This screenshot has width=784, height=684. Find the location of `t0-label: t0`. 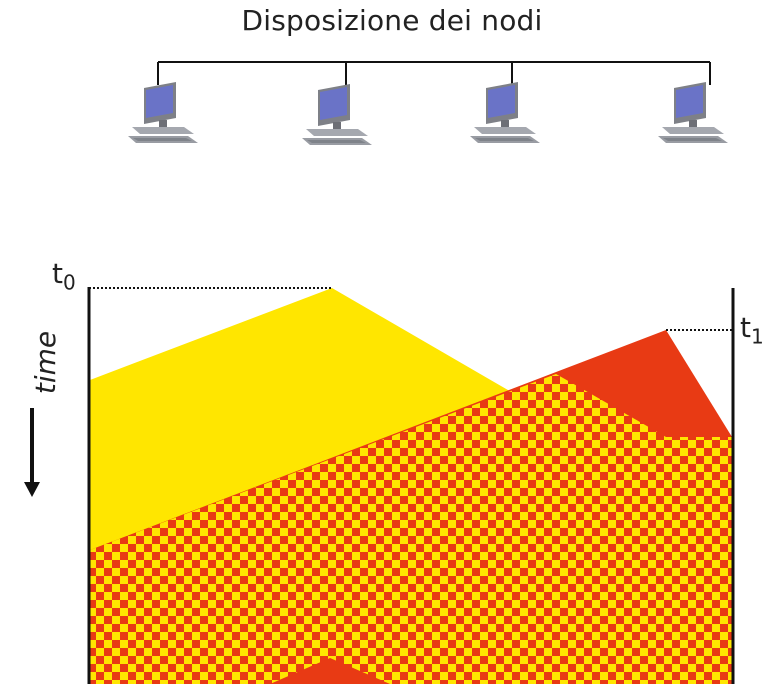

t0-label: t0 is located at coordinates (64, 276).